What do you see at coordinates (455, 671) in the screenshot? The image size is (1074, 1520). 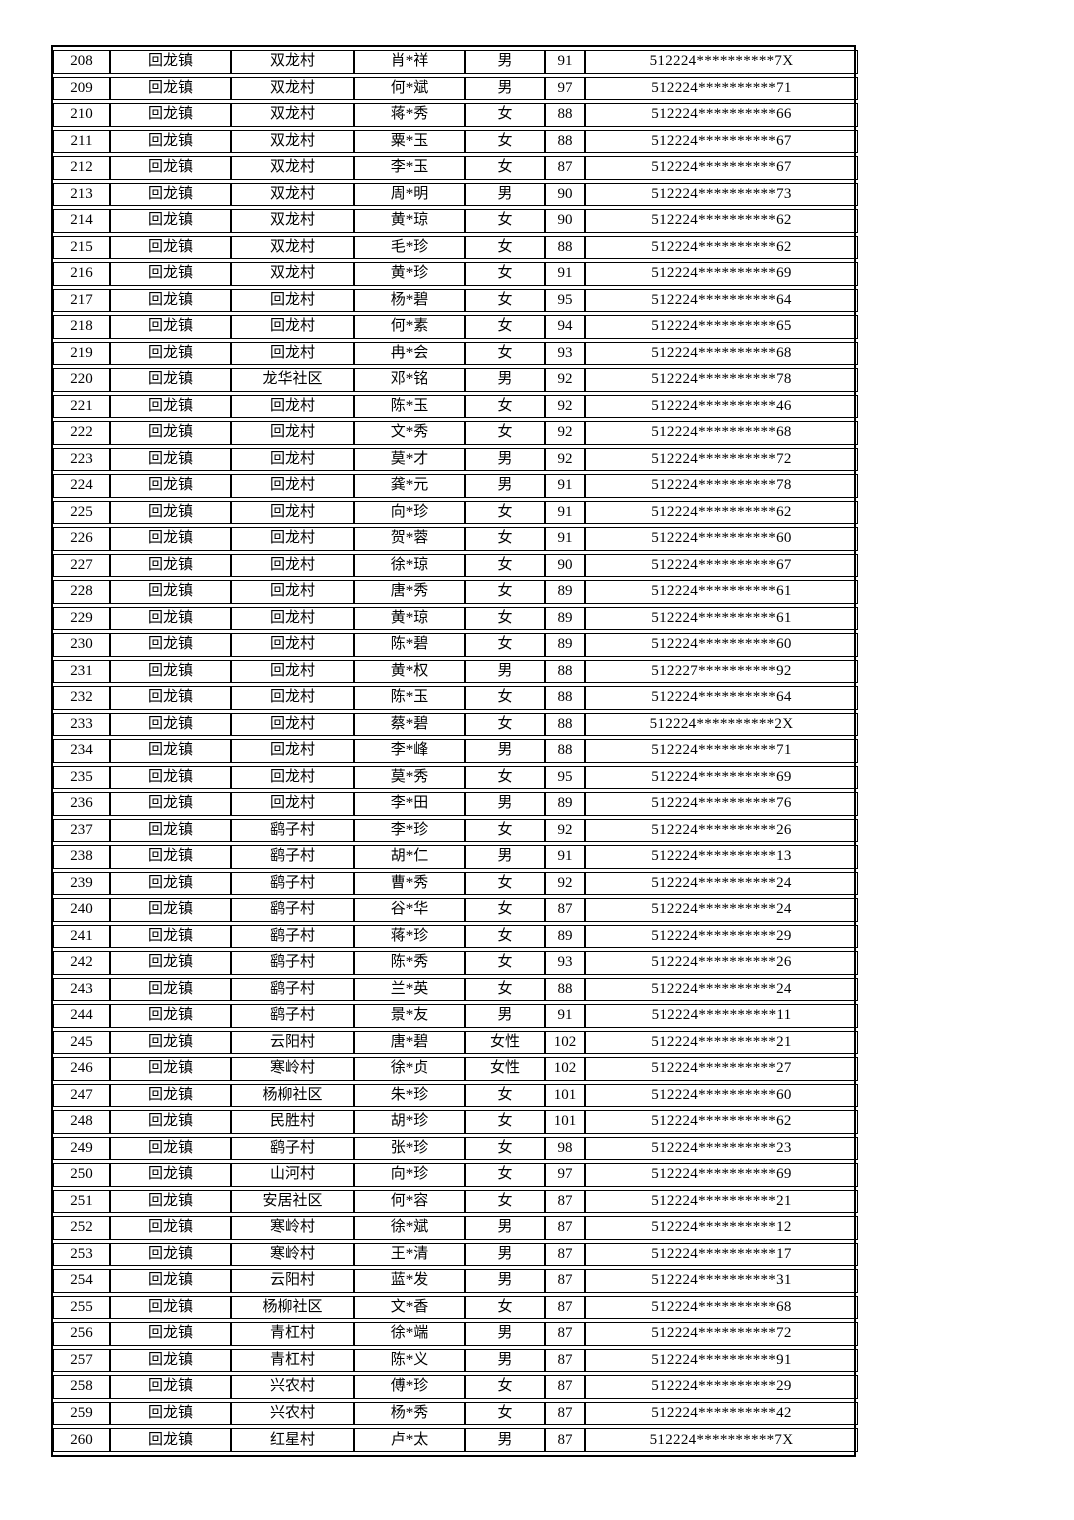 I see `table-row: 231 回龙镇 回龙村 黄*权男 88 512227**********92` at bounding box center [455, 671].